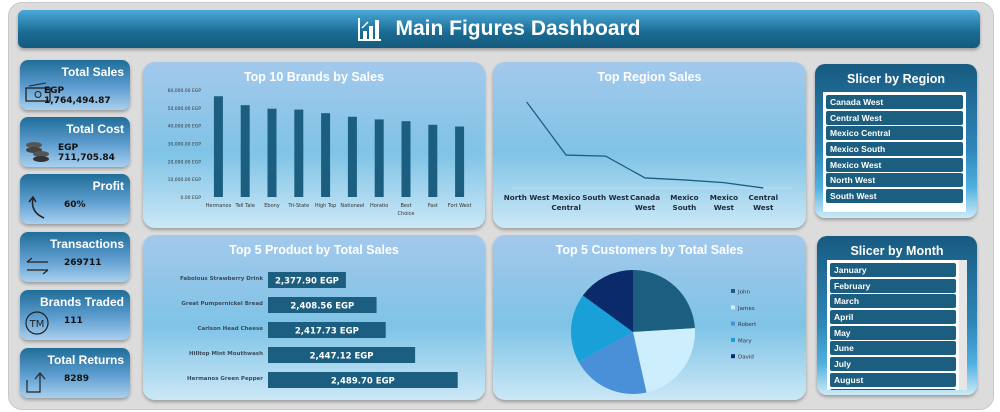  I want to click on slicer-title: Slicer by Region, so click(896, 79).